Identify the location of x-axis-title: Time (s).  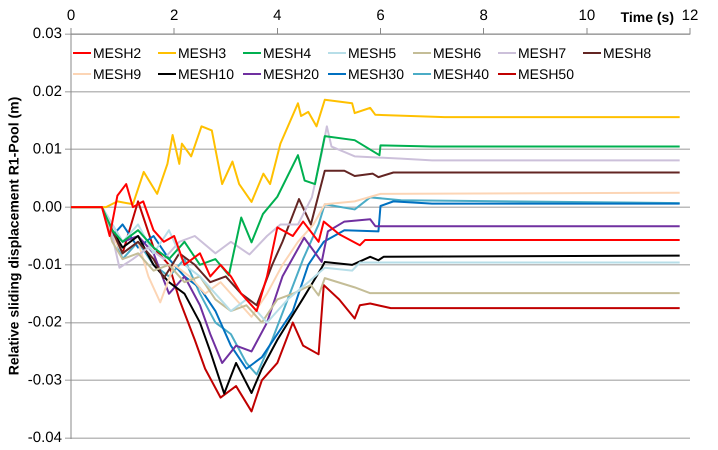
(647, 16).